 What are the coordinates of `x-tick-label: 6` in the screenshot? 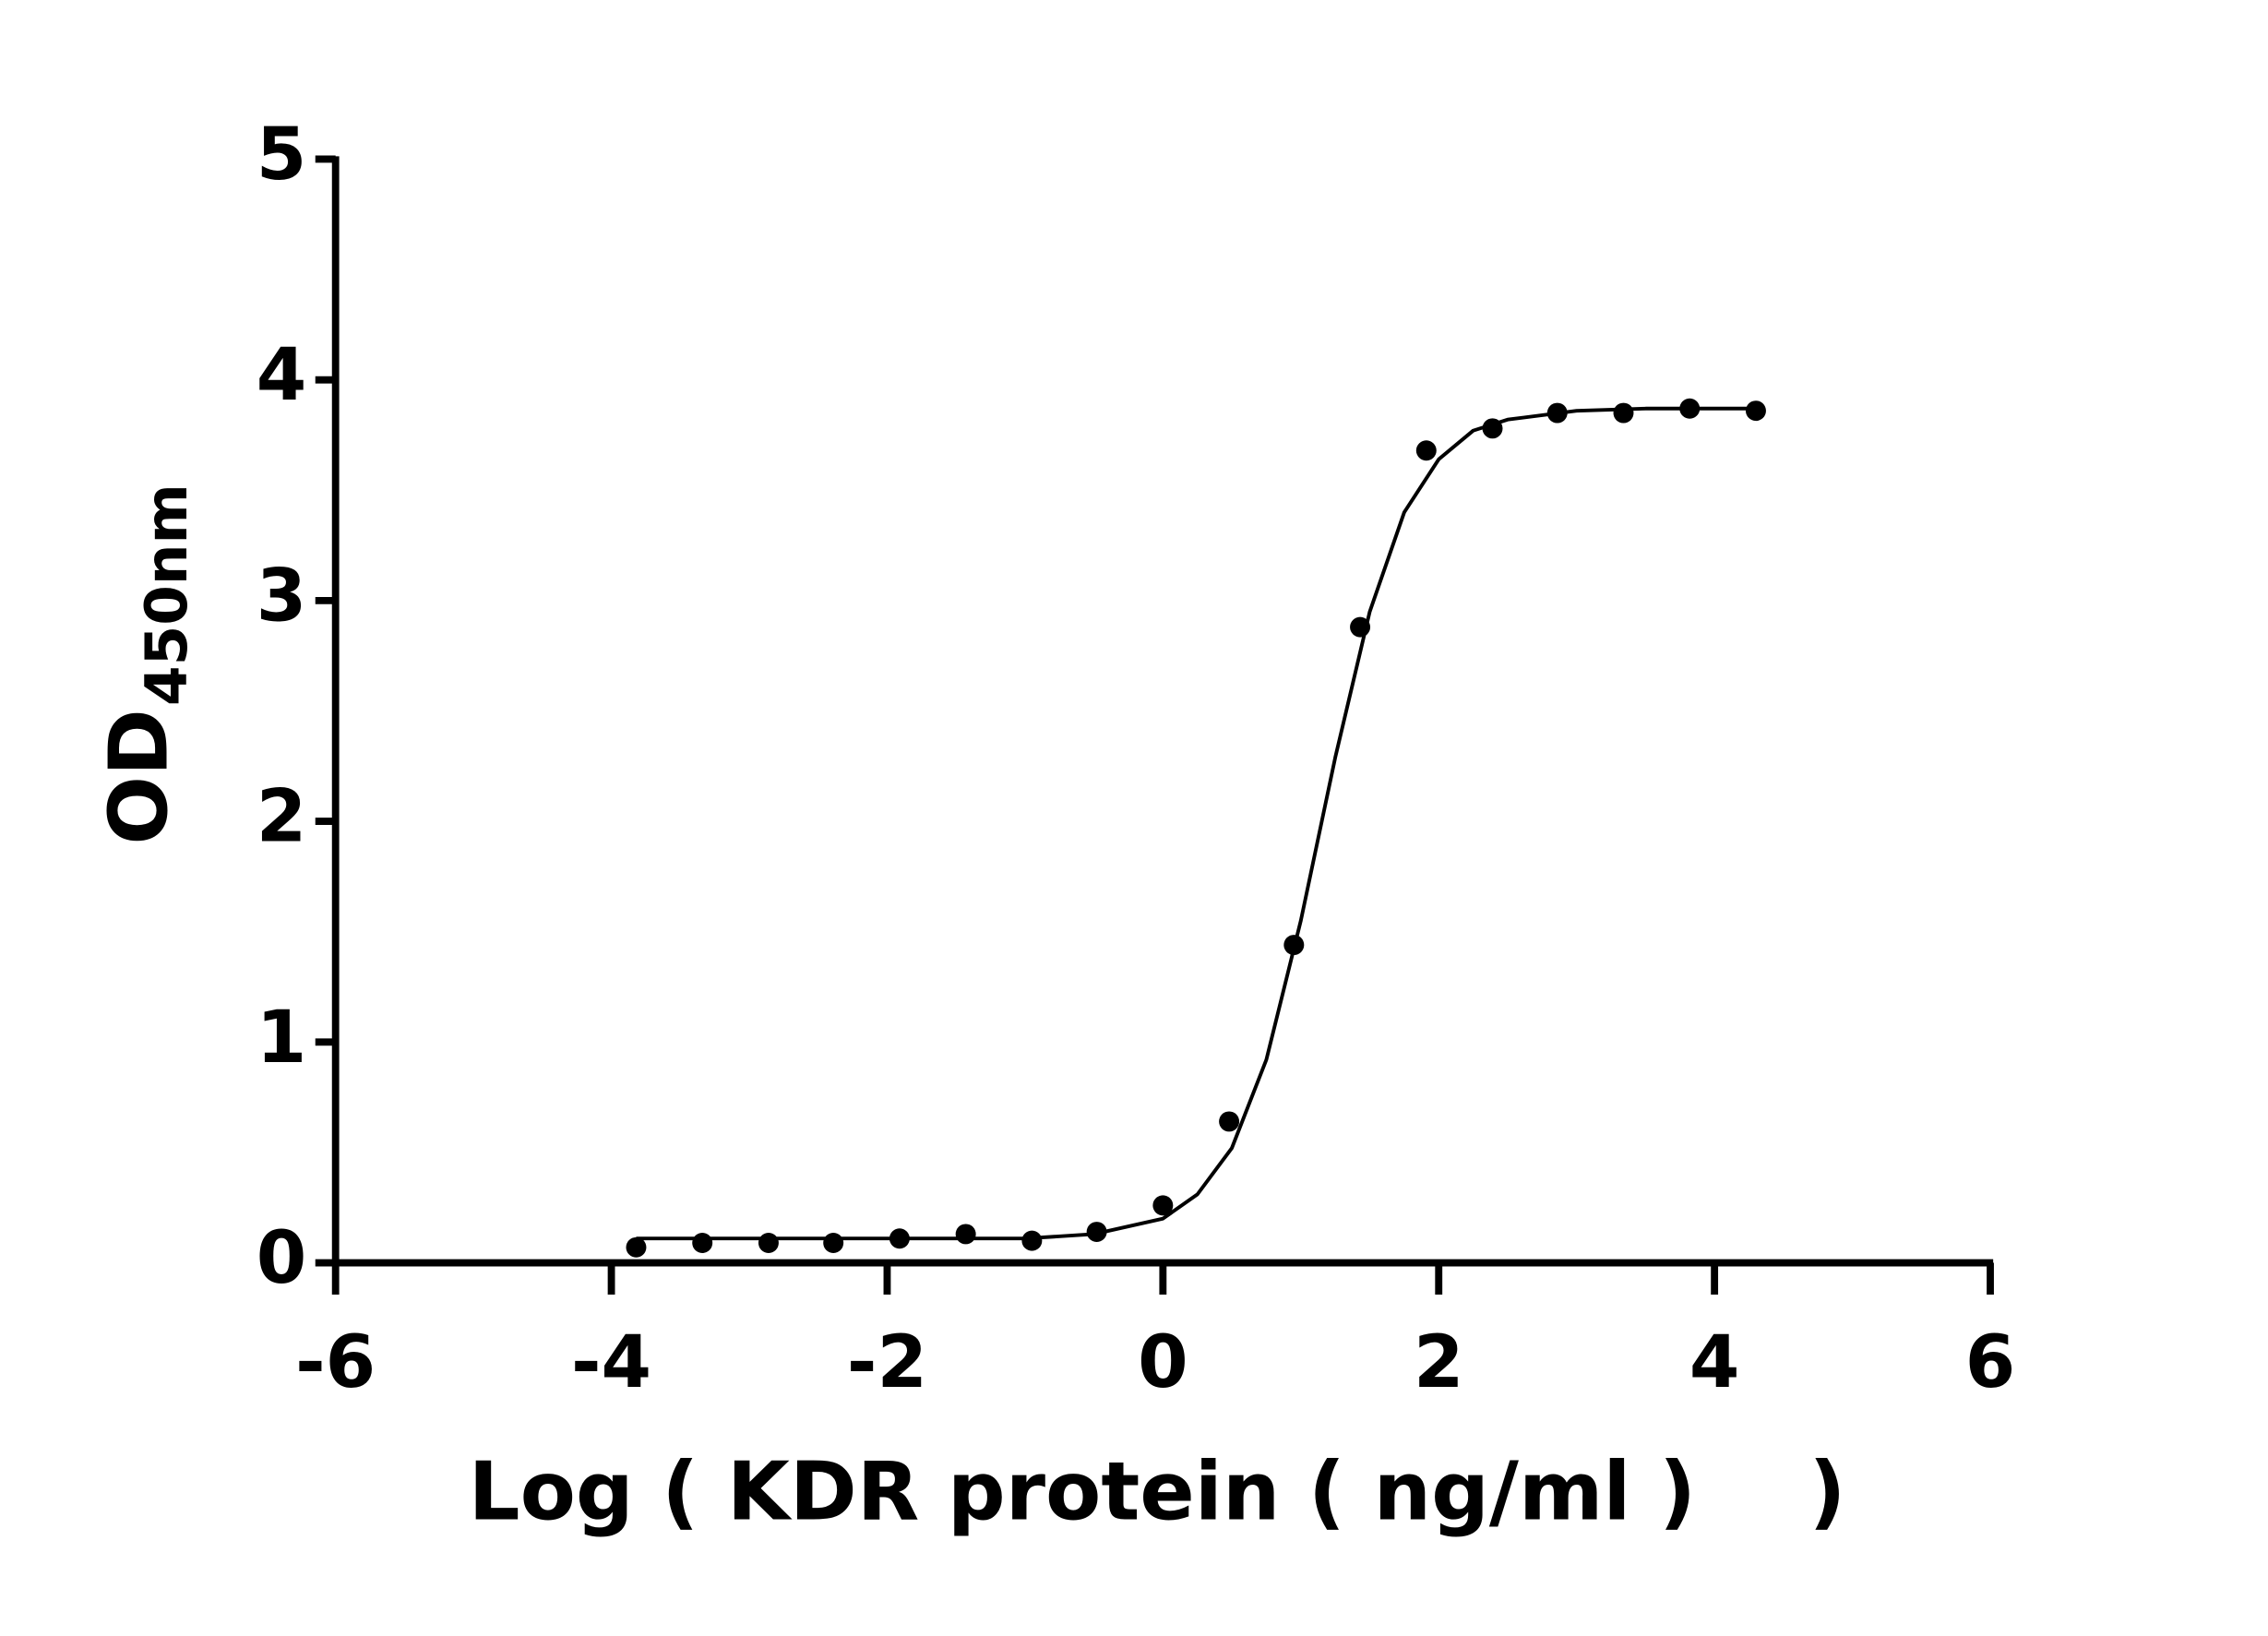 It's located at (1990, 1362).